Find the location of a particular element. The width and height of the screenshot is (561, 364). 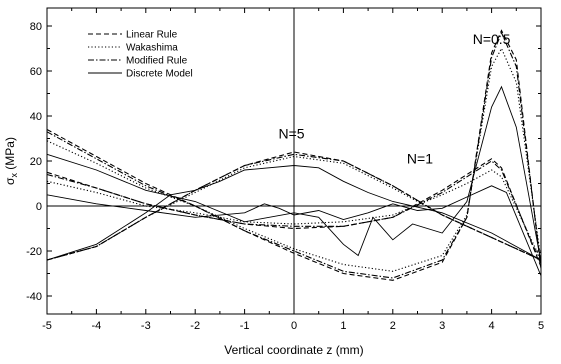

x-tick-label: -3 is located at coordinates (146, 326).